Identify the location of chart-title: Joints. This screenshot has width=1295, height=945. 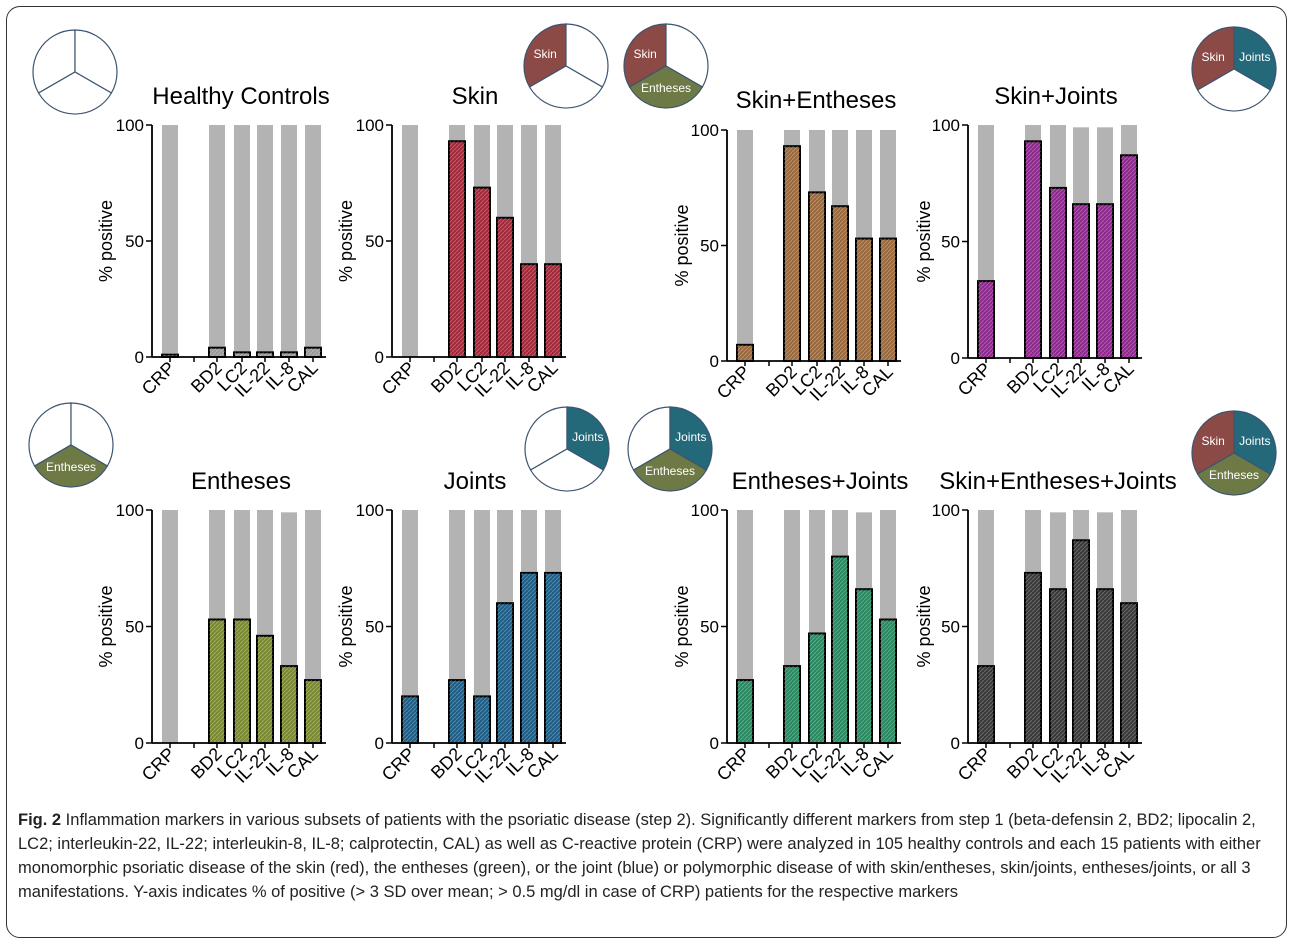
(475, 481).